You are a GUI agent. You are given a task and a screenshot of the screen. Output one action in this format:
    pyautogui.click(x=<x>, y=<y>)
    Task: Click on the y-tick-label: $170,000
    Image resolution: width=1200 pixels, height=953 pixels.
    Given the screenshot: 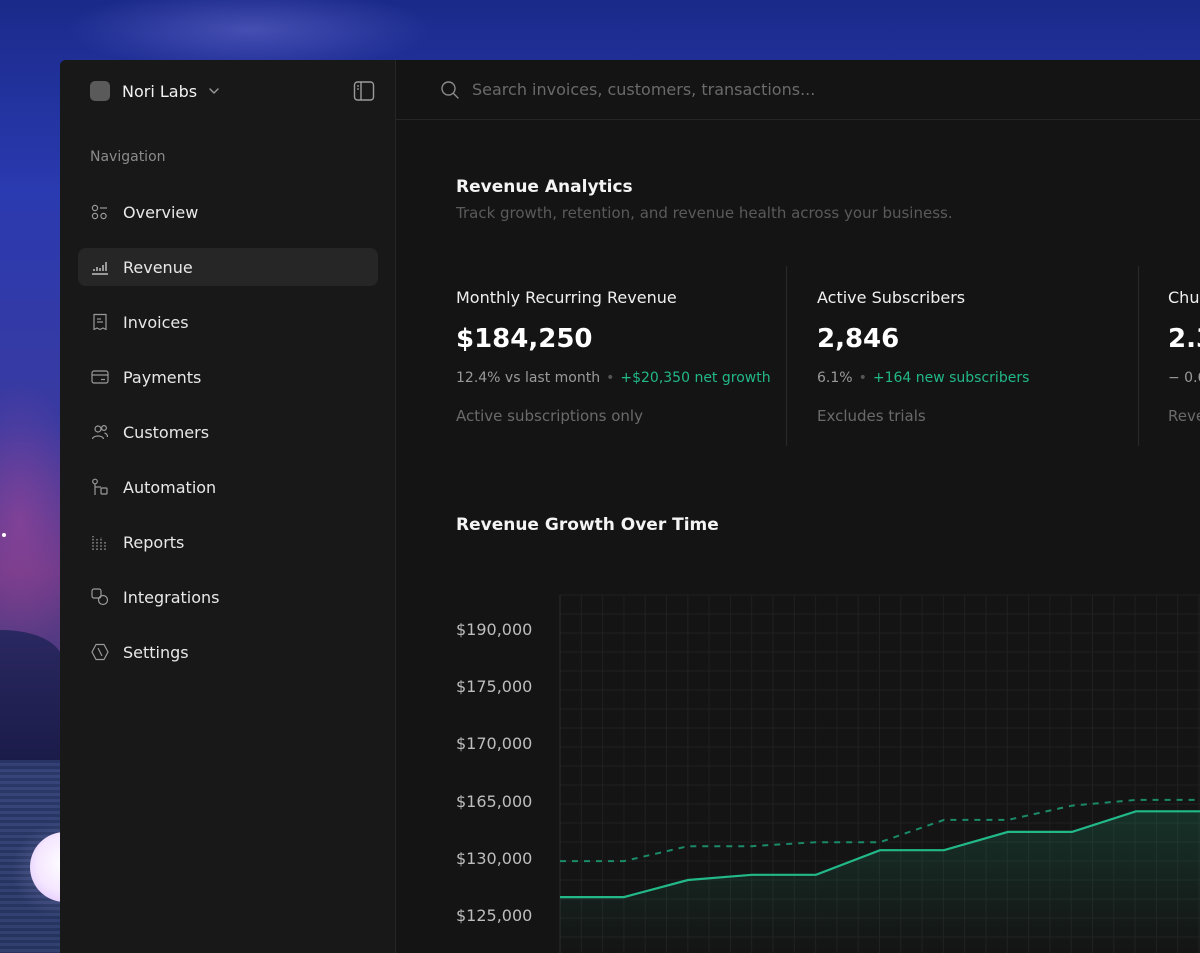 What is the action you would take?
    pyautogui.click(x=494, y=744)
    